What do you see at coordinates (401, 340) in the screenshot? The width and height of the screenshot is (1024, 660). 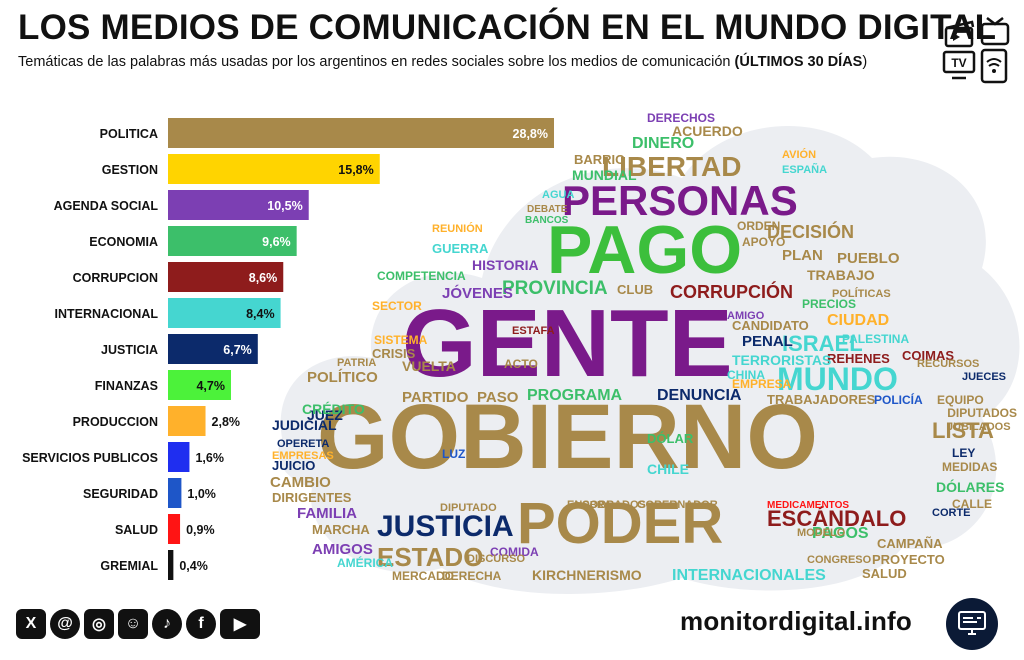 I see `cloud-word: SISTEMA` at bounding box center [401, 340].